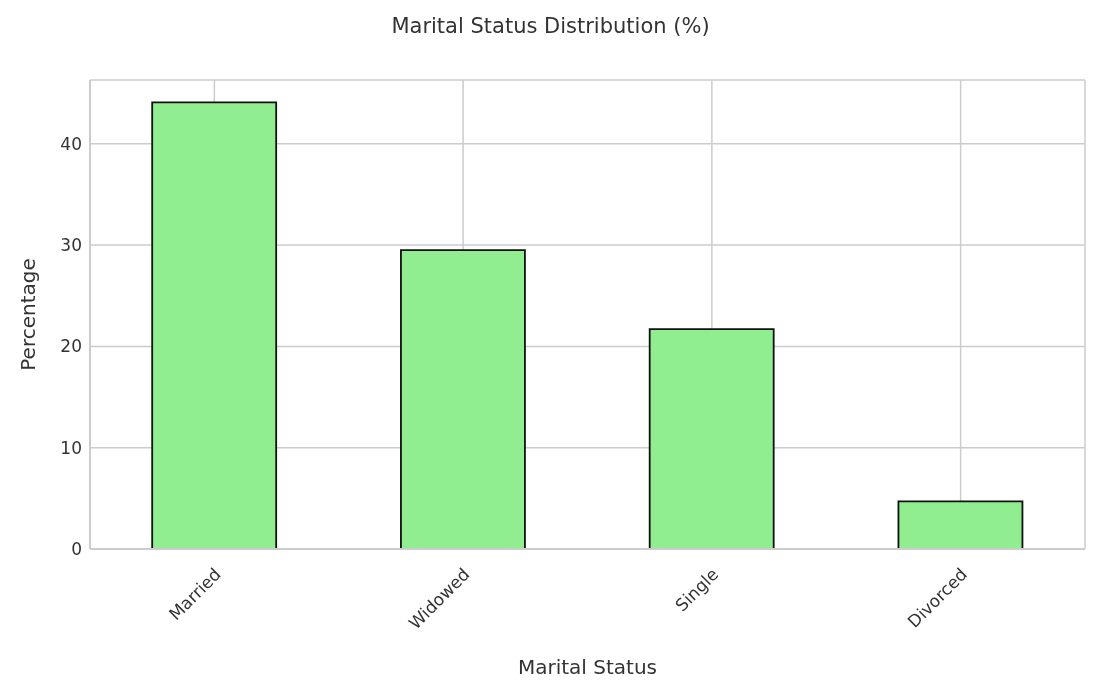 Image resolution: width=1101 pixels, height=688 pixels. What do you see at coordinates (71, 346) in the screenshot?
I see `y-tick-label: 20` at bounding box center [71, 346].